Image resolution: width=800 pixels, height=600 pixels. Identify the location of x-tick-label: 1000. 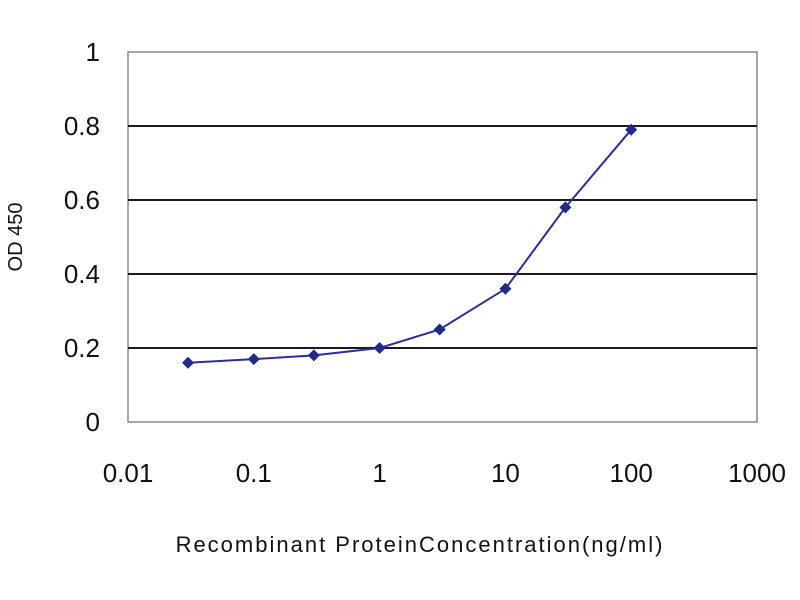
(757, 473).